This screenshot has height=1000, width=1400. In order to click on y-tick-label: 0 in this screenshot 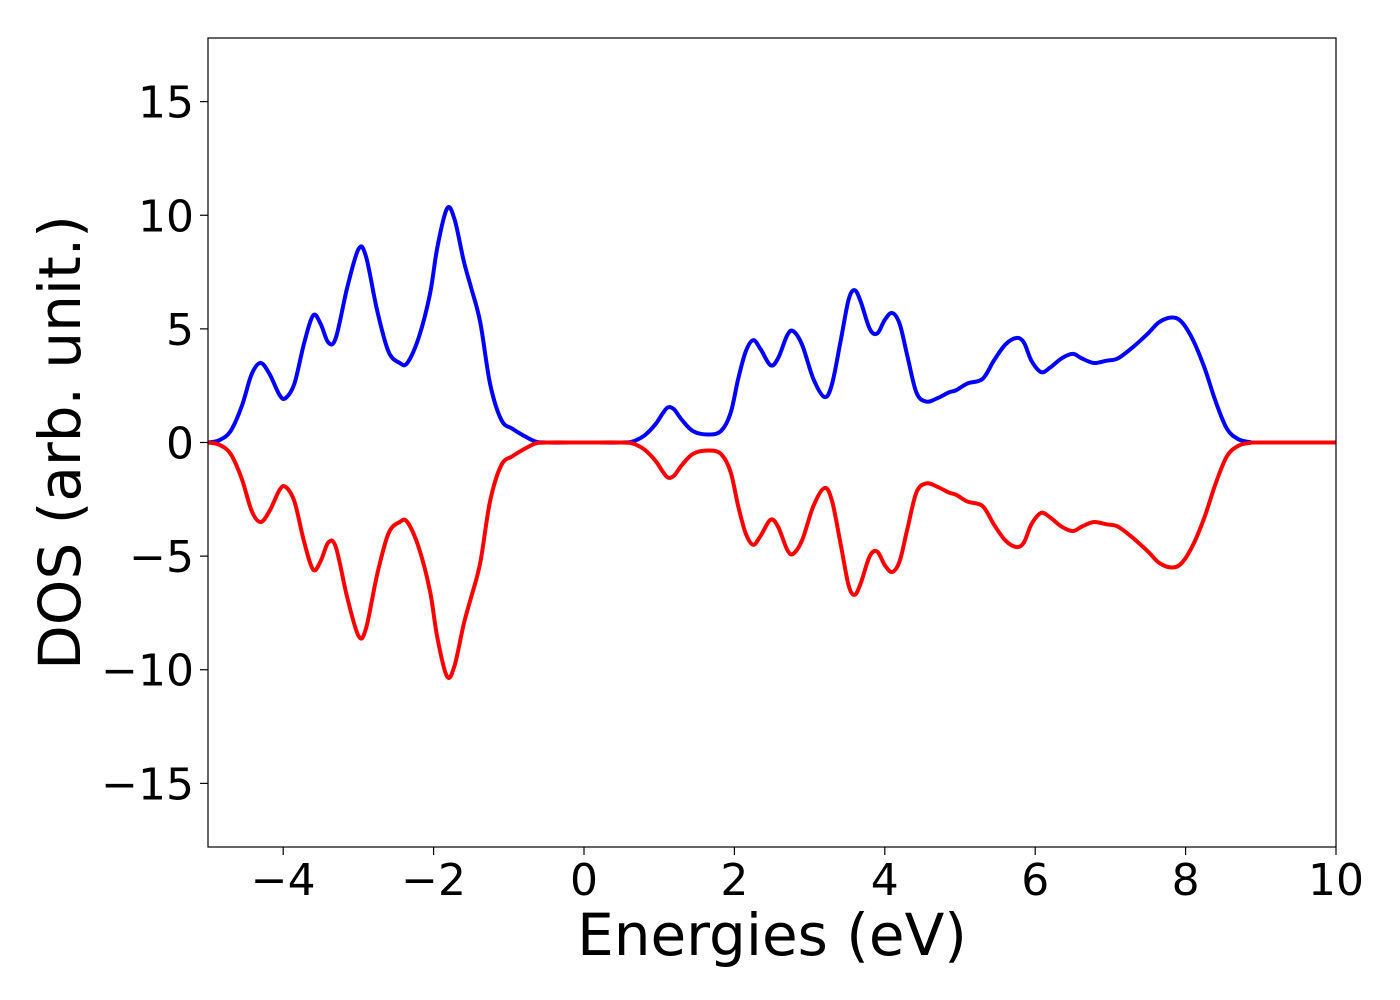, I will do `click(180, 444)`.